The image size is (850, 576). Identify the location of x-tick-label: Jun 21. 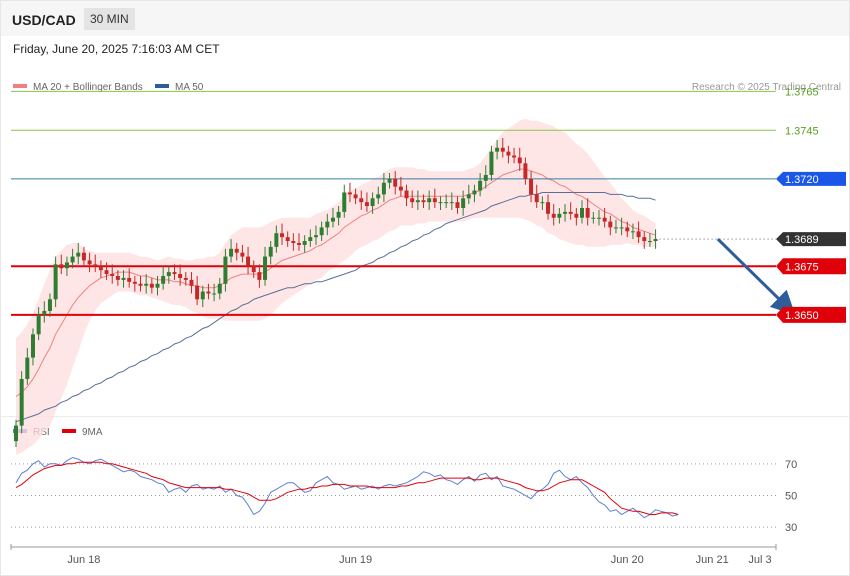
(712, 560).